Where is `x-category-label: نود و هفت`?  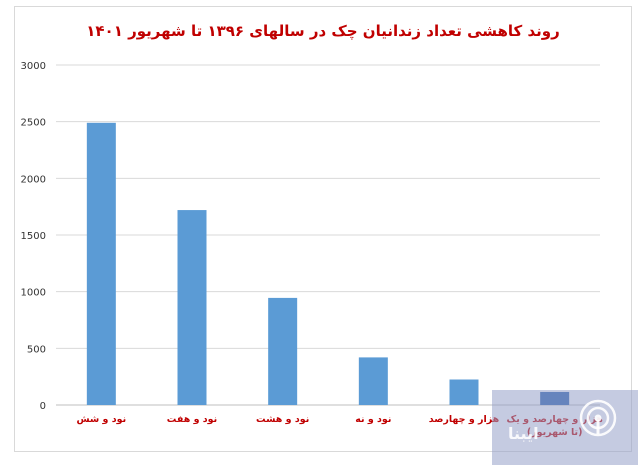 x-category-label: نود و هفت is located at coordinates (192, 419).